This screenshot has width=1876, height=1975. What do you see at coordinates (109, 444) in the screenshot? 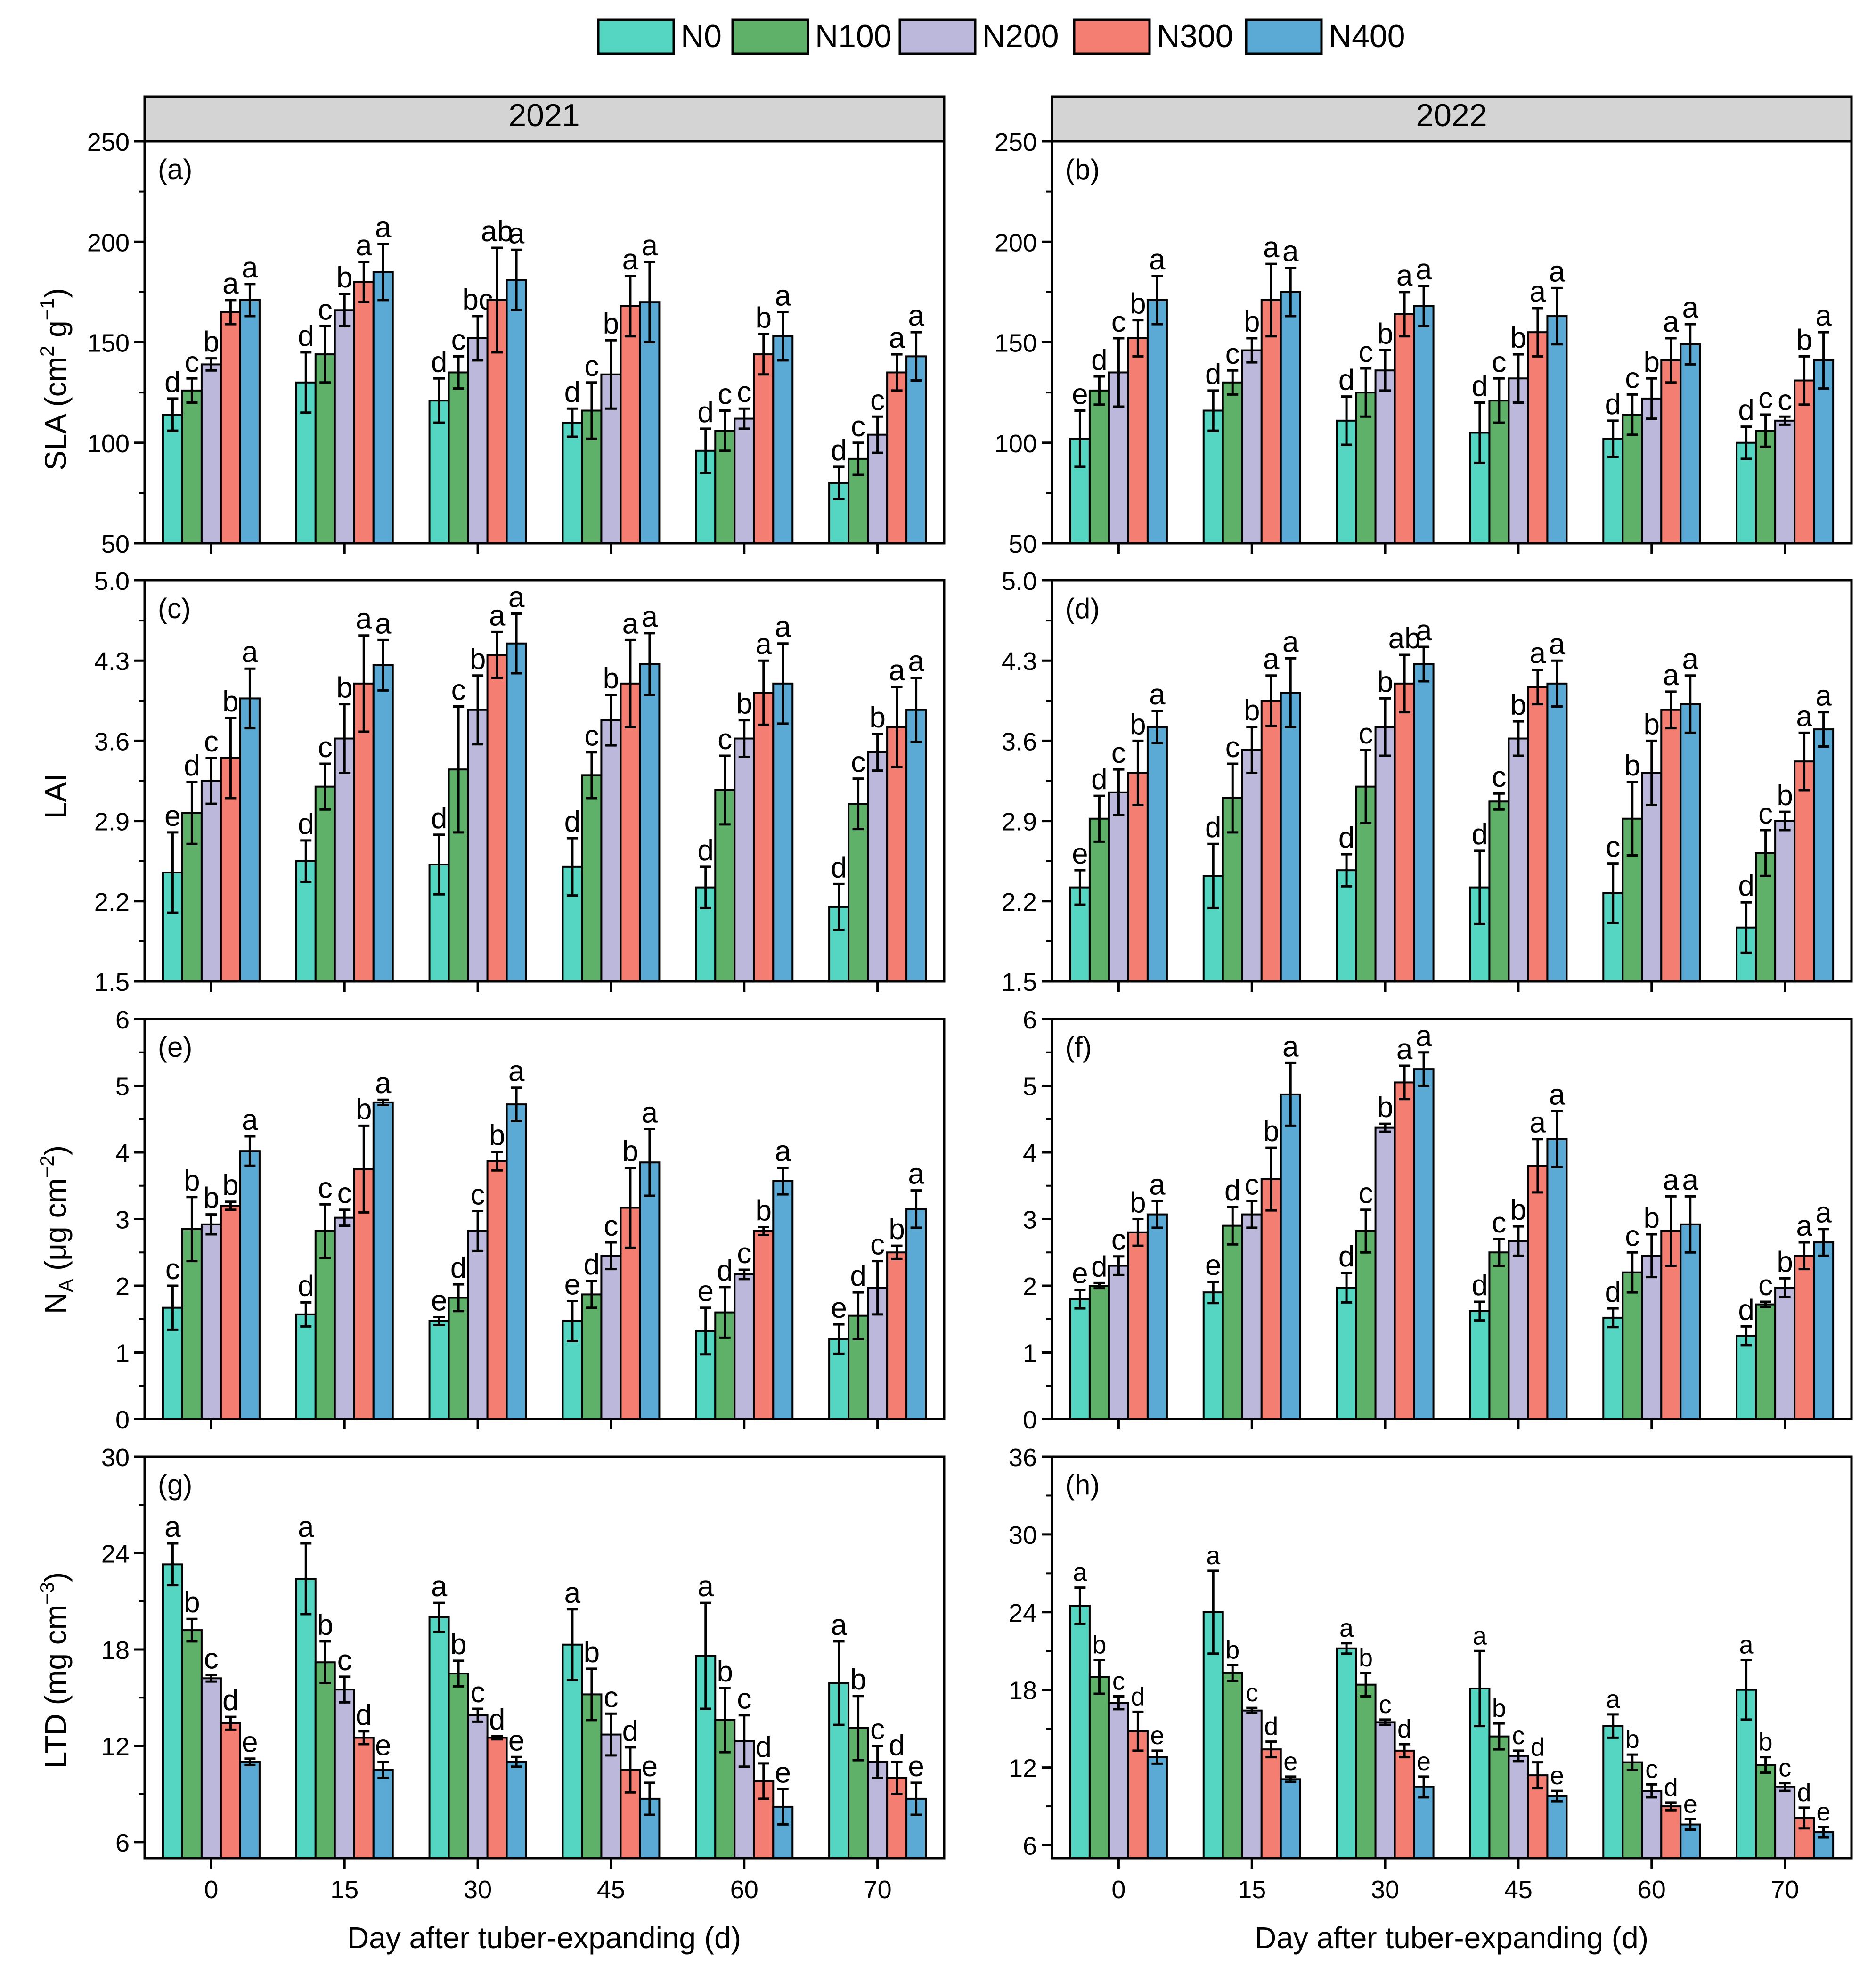
I see `y-tick-label: 100` at bounding box center [109, 444].